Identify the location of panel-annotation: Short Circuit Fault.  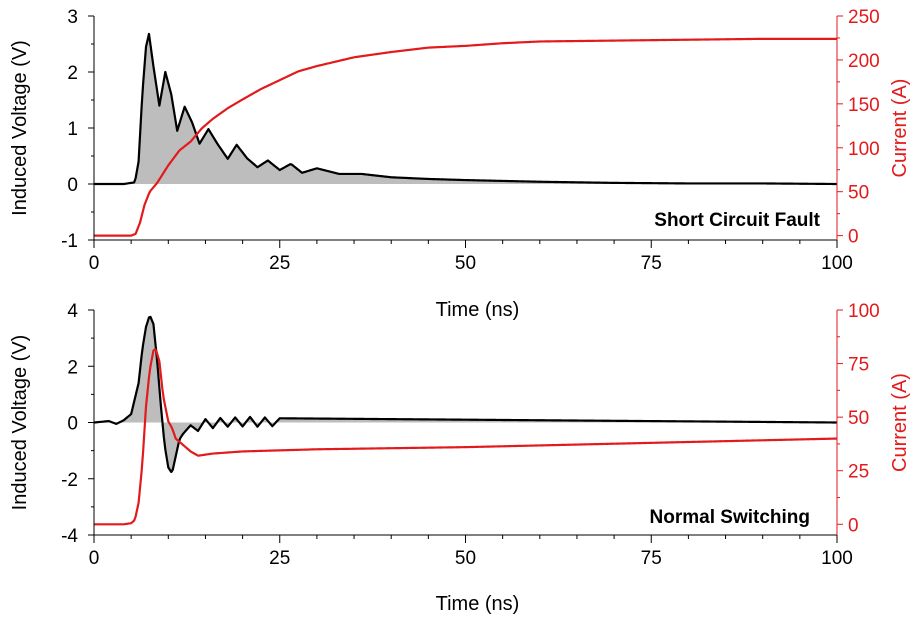
(737, 220).